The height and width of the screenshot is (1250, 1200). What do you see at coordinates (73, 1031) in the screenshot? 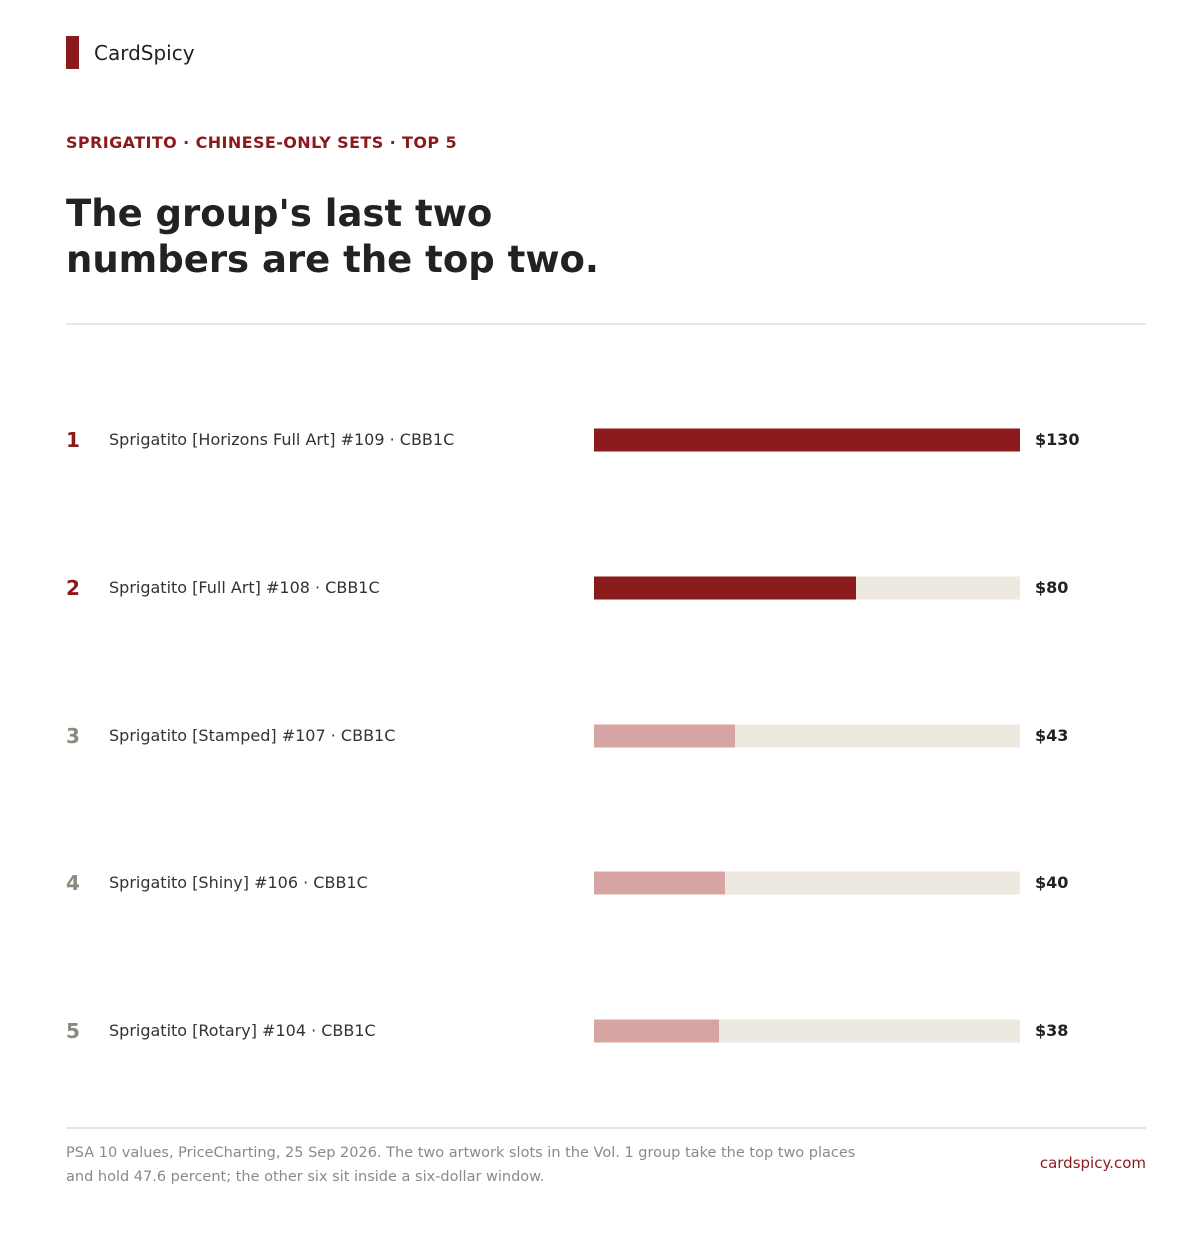
I see `rank-number: 5` at bounding box center [73, 1031].